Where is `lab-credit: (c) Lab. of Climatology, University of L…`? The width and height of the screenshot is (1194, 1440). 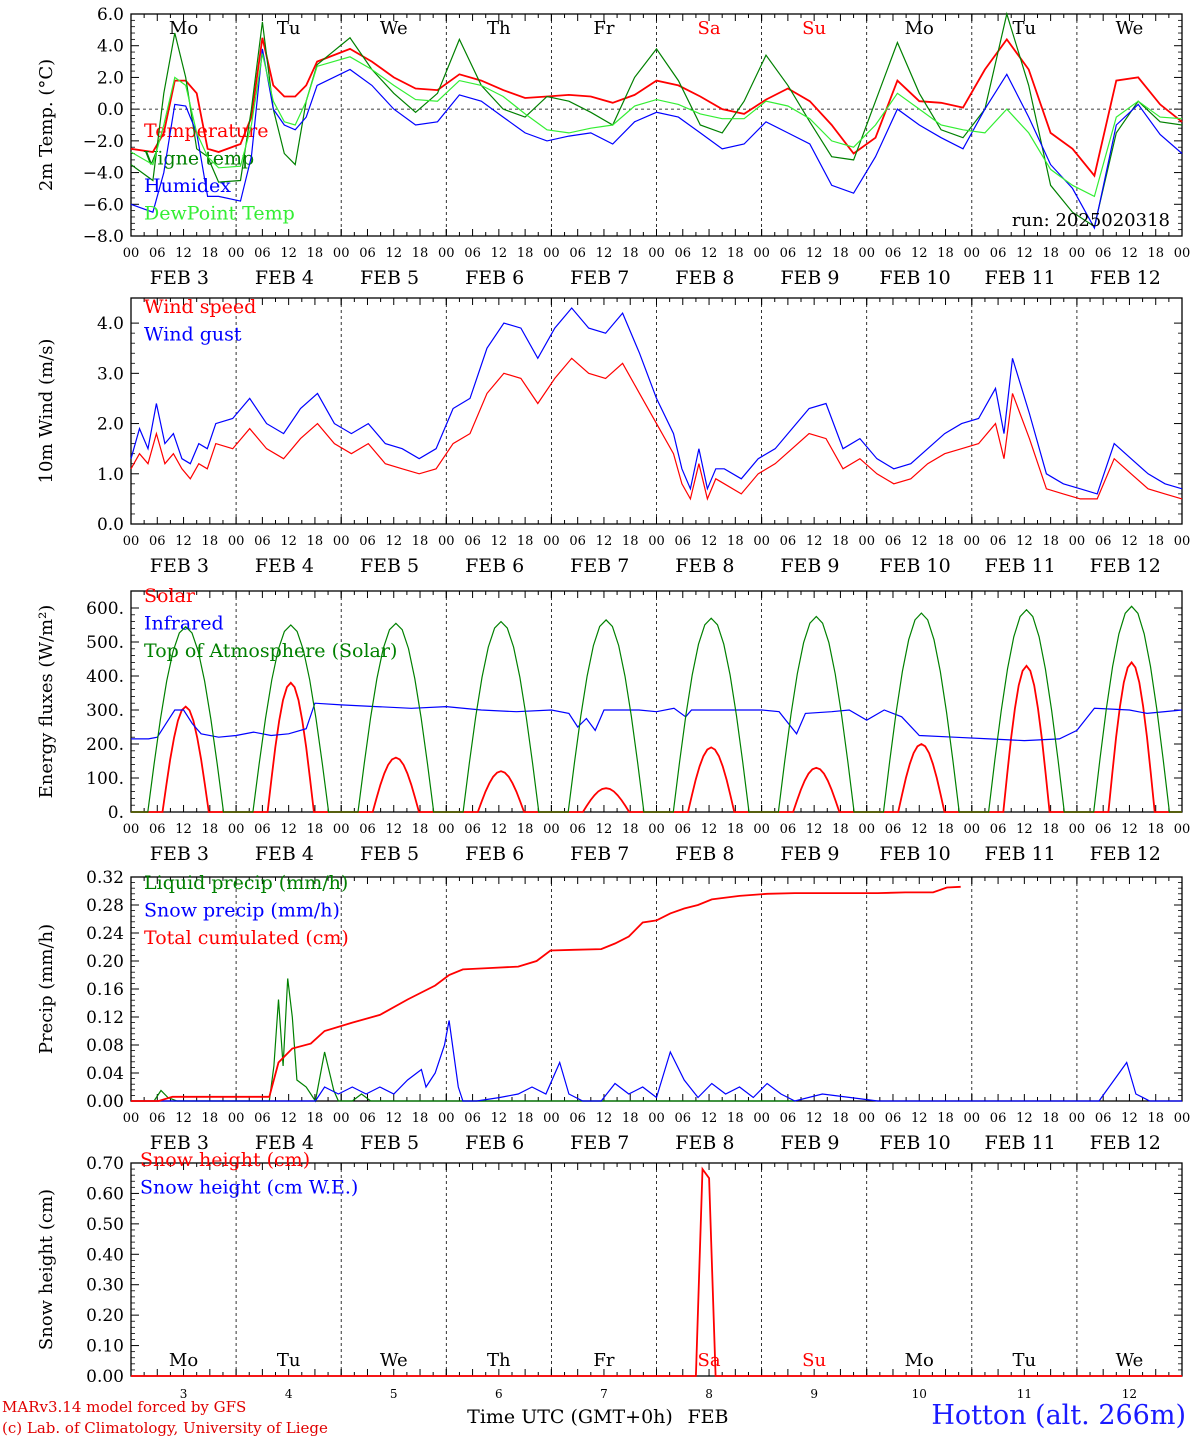 lab-credit: (c) Lab. of Climatology, University of L… is located at coordinates (165, 1428).